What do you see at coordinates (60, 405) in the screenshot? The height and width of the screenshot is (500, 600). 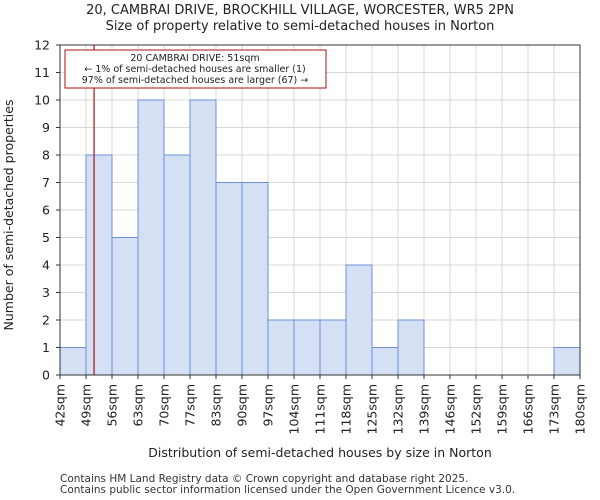 I see `x-tick-label: 42sqm` at bounding box center [60, 405].